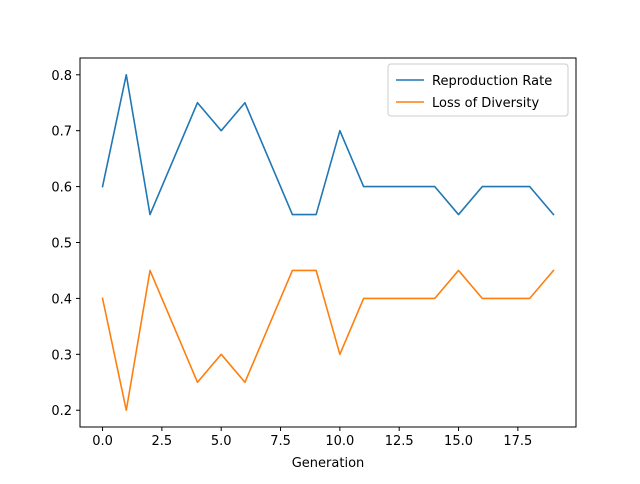  What do you see at coordinates (280, 441) in the screenshot?
I see `x-tick-label: 7.5` at bounding box center [280, 441].